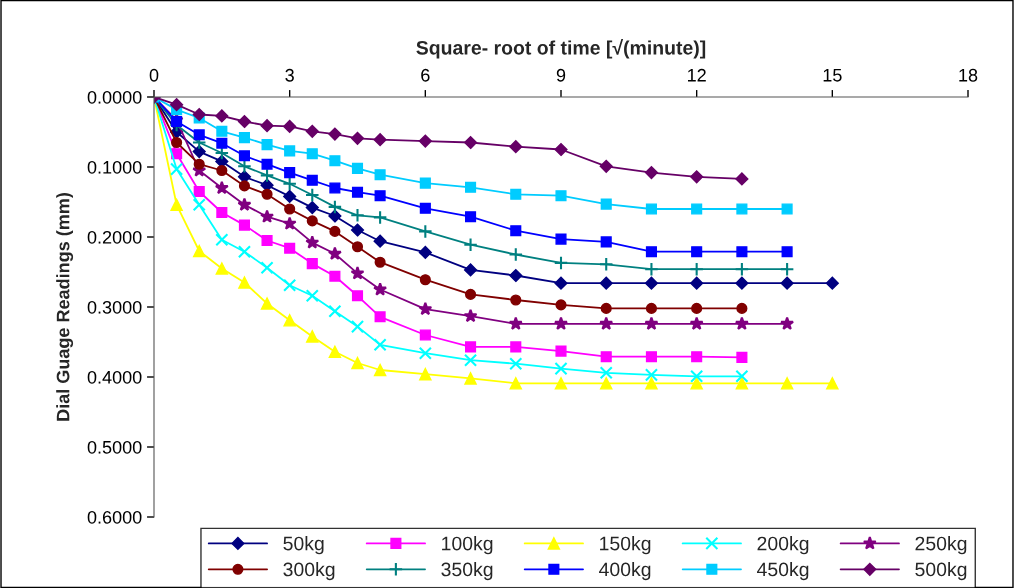  What do you see at coordinates (114, 447) in the screenshot?
I see `y-tick-label: 0.5000` at bounding box center [114, 447].